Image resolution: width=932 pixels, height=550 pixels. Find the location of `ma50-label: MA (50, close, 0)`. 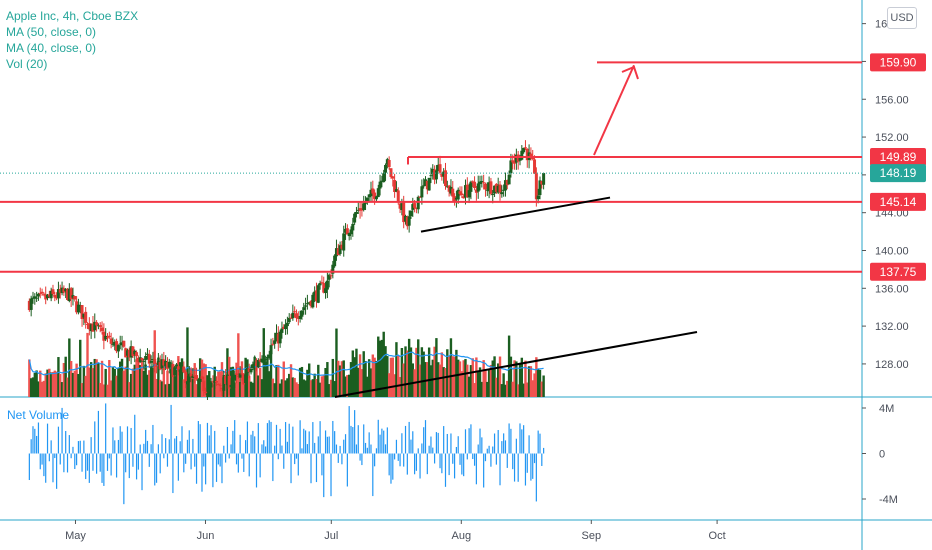

ma50-label: MA (50, close, 0) is located at coordinates (51, 32).